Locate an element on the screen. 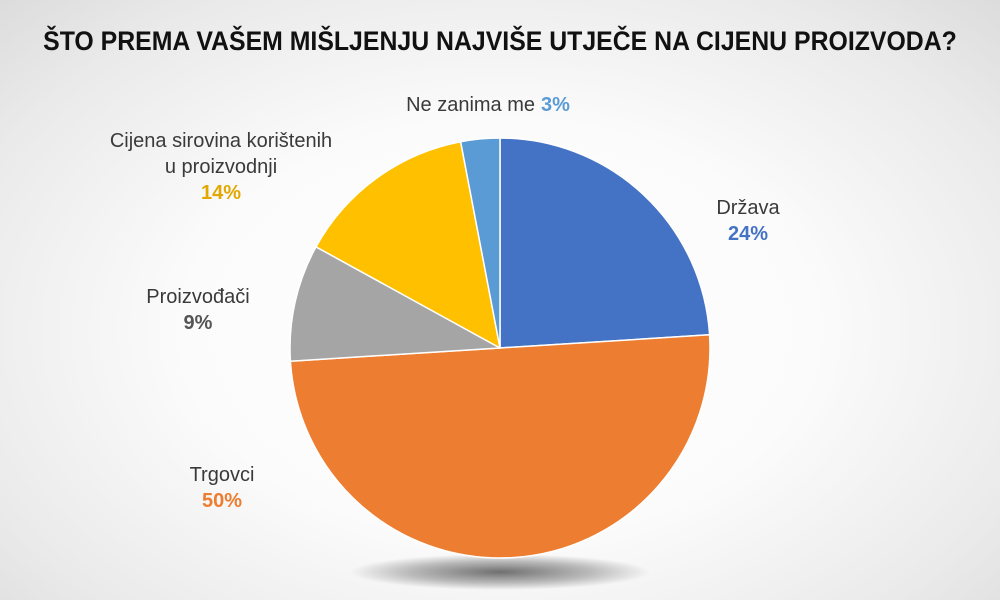  slice-ne-zanima-me is located at coordinates (480, 243).